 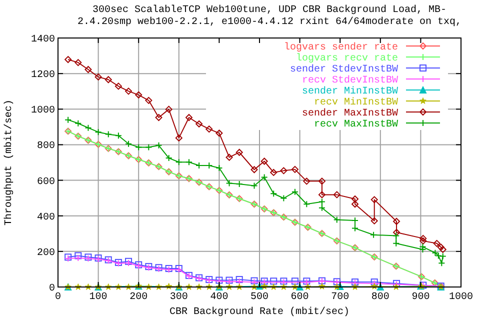 What do you see at coordinates (42, 40) in the screenshot?
I see `y-tick-label: 1400` at bounding box center [42, 40].